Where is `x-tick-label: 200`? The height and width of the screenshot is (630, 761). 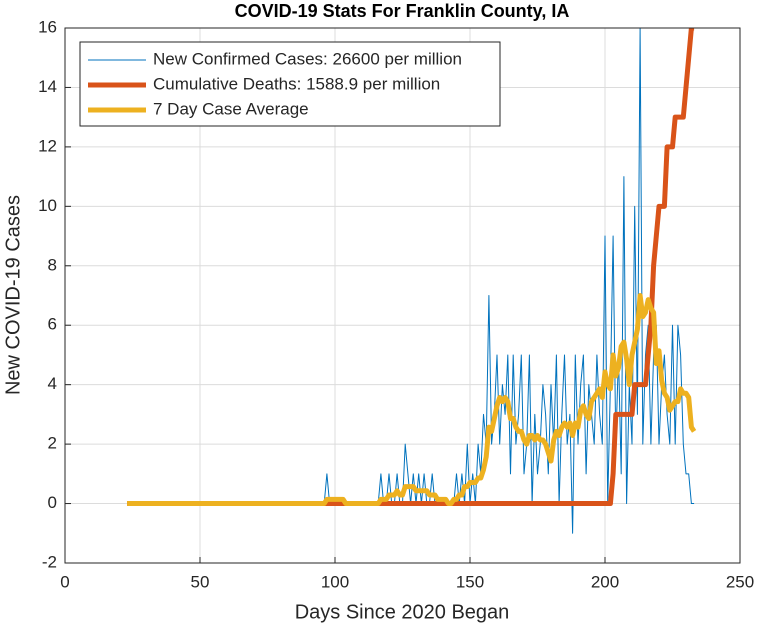
x-tick-label: 200 is located at coordinates (605, 581).